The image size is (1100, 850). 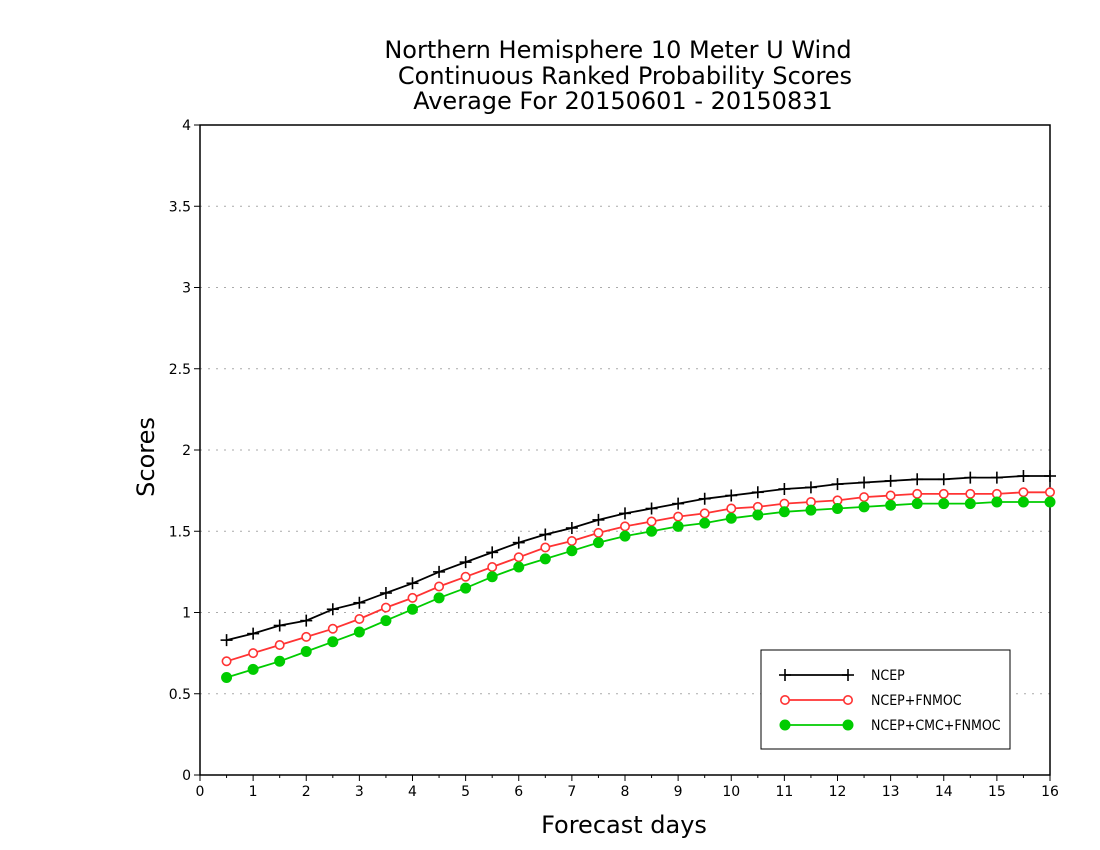 What do you see at coordinates (617, 50) in the screenshot?
I see `title-line-1: Northern Hemisphere 10 Meter U Wind` at bounding box center [617, 50].